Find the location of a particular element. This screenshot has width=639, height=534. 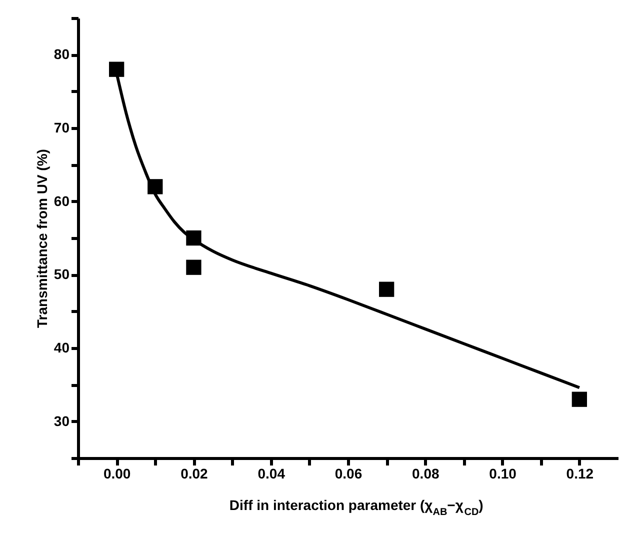

y-tick-label: 60 is located at coordinates (62, 200).